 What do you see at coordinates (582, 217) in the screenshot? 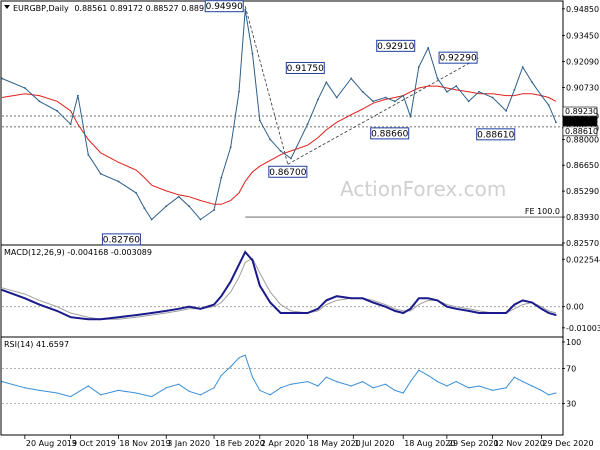
I see `price-tick-label: 0.83930` at bounding box center [582, 217].